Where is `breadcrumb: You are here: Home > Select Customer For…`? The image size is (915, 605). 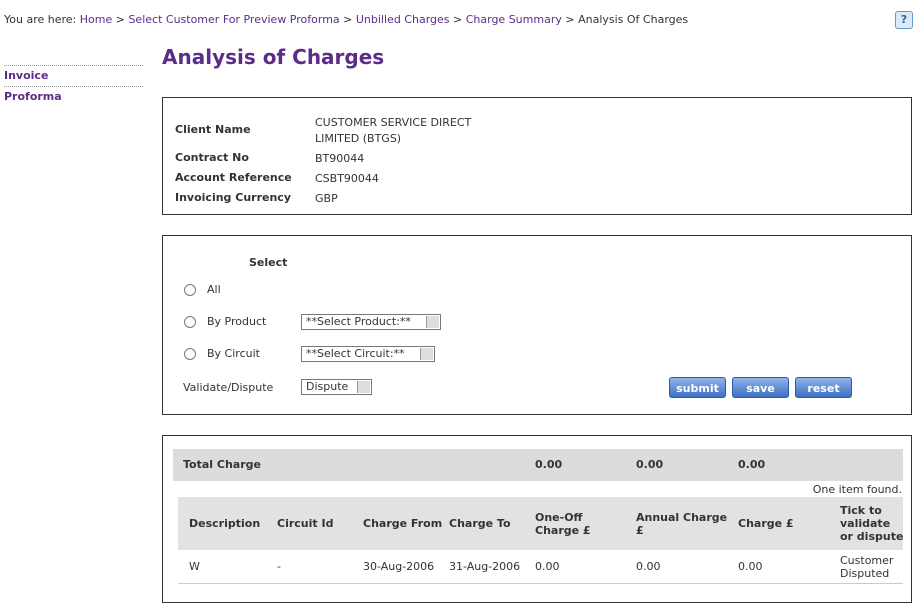 breadcrumb: You are here: Home > Select Customer For… is located at coordinates (346, 19).